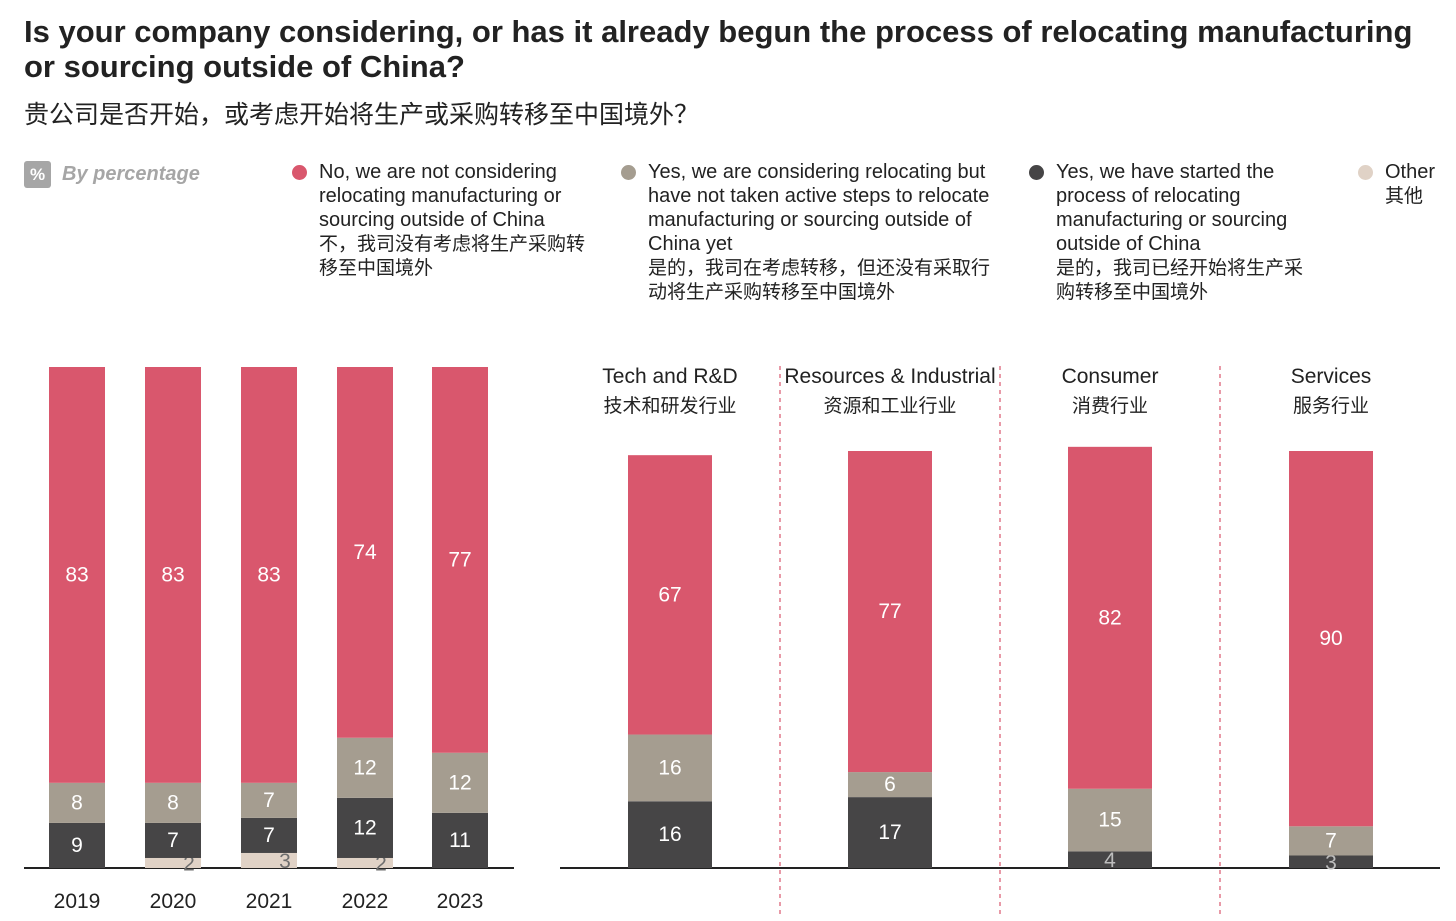  Describe the element at coordinates (189, 864) in the screenshot. I see `data-label-2020-s3: 2` at that location.